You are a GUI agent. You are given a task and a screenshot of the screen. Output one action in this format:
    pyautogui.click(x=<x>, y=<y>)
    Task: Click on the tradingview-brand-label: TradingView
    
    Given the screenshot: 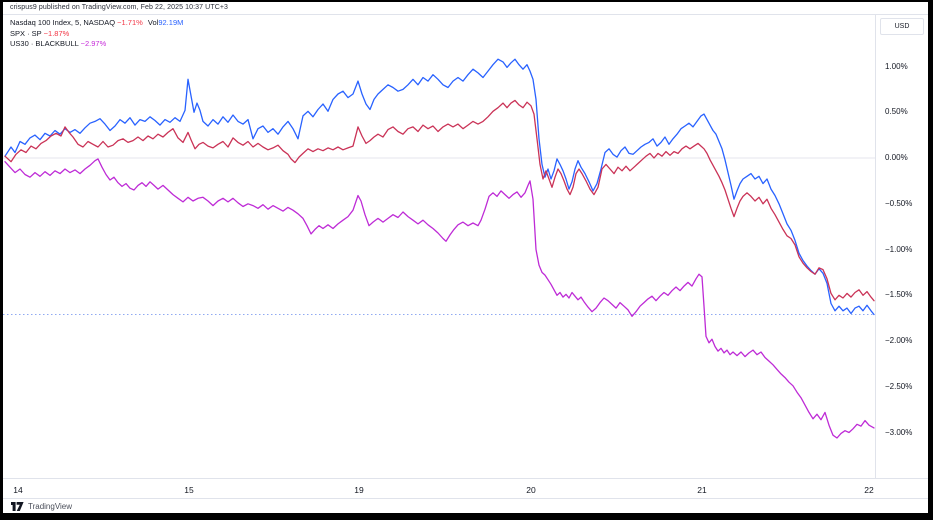 What is the action you would take?
    pyautogui.click(x=50, y=506)
    